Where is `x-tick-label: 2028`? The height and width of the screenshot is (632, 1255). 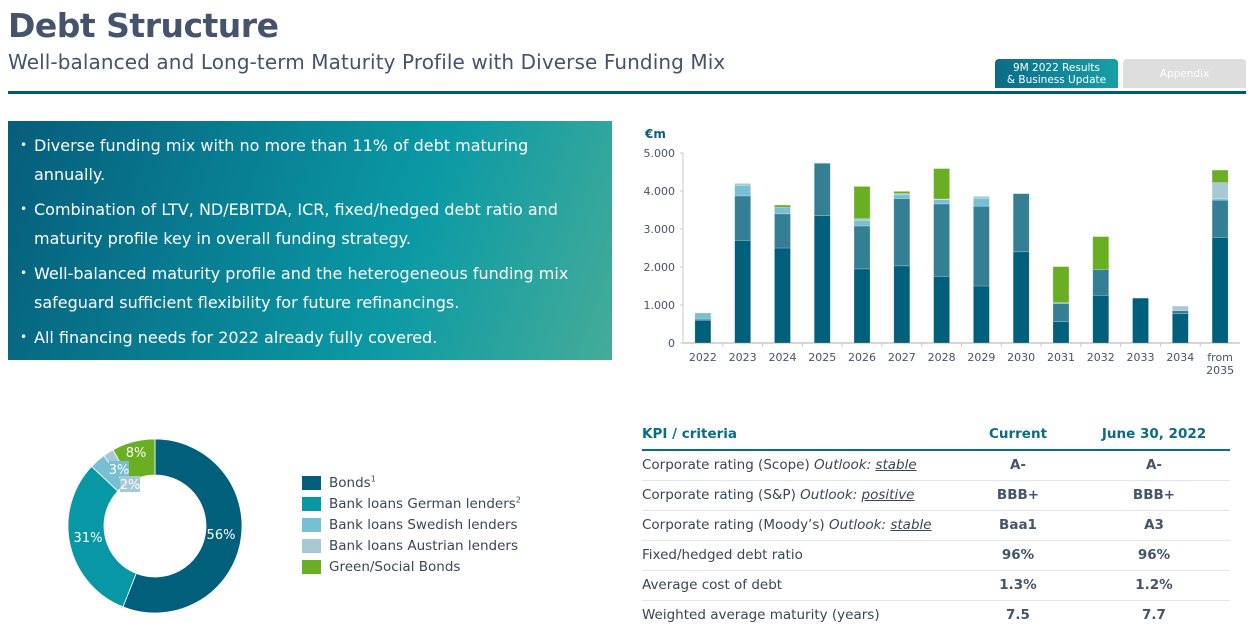 x-tick-label: 2028 is located at coordinates (942, 357).